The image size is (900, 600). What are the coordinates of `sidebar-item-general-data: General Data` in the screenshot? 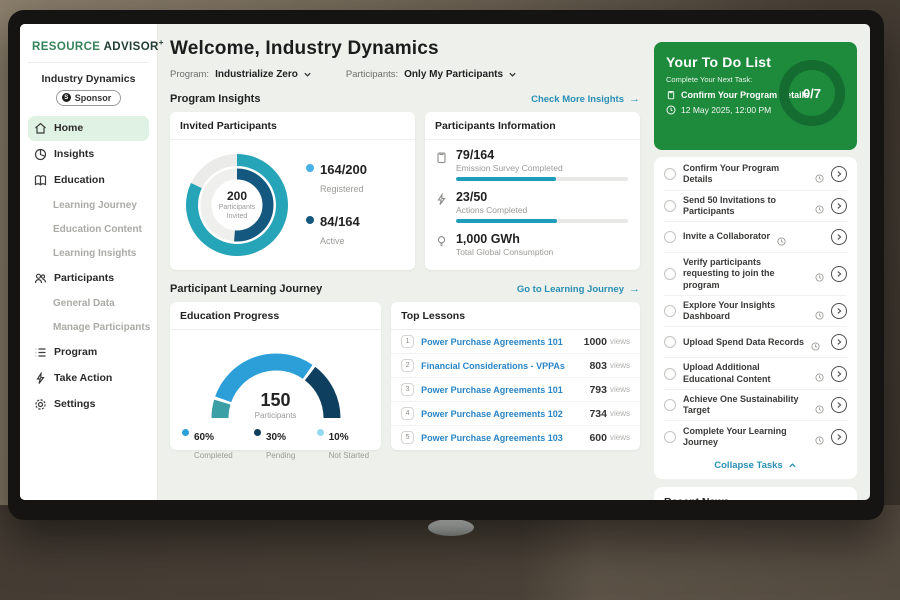 It's located at (88, 303).